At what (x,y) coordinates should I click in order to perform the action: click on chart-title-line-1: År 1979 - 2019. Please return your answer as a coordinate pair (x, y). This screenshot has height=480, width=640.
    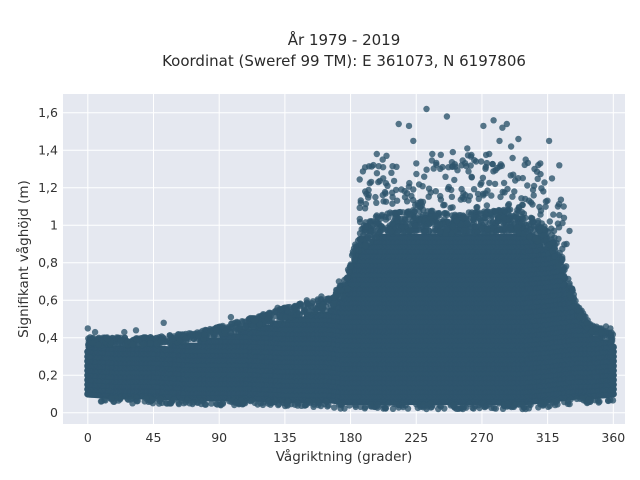
    Looking at the image, I should click on (344, 39).